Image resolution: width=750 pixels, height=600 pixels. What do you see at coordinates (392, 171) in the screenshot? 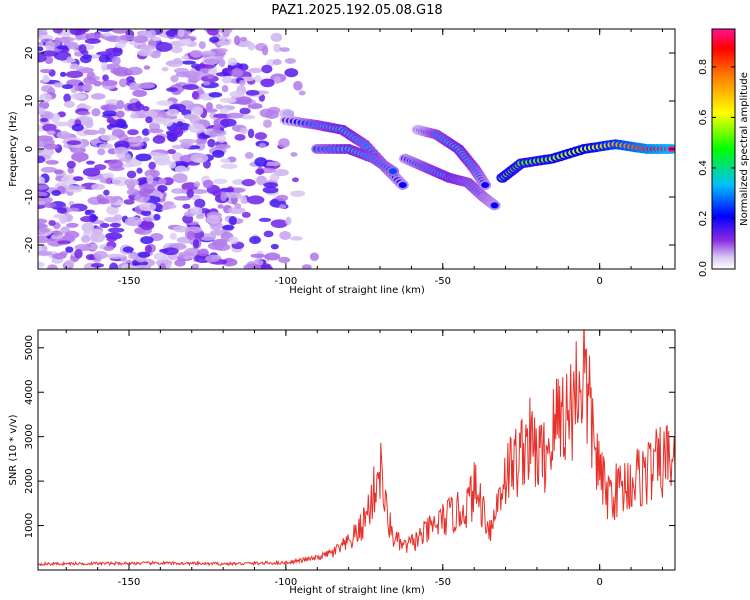
I see `spectrogram-ridge-cell` at bounding box center [392, 171].